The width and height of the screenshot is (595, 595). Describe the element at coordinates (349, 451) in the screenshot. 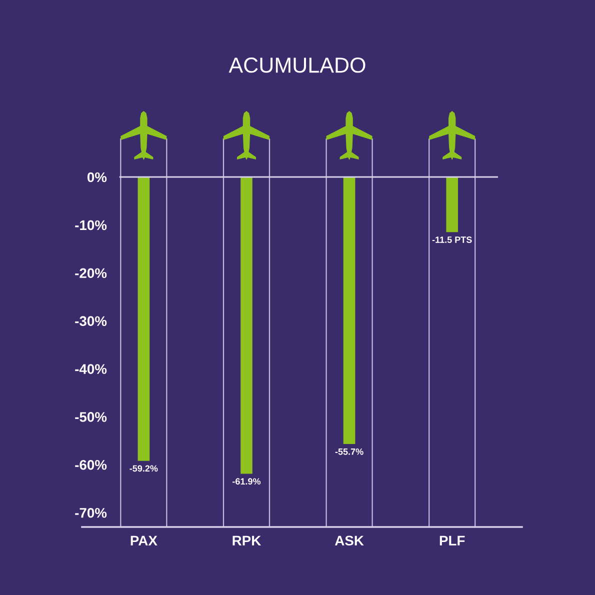

I see `data-label: -55.7%` at that location.